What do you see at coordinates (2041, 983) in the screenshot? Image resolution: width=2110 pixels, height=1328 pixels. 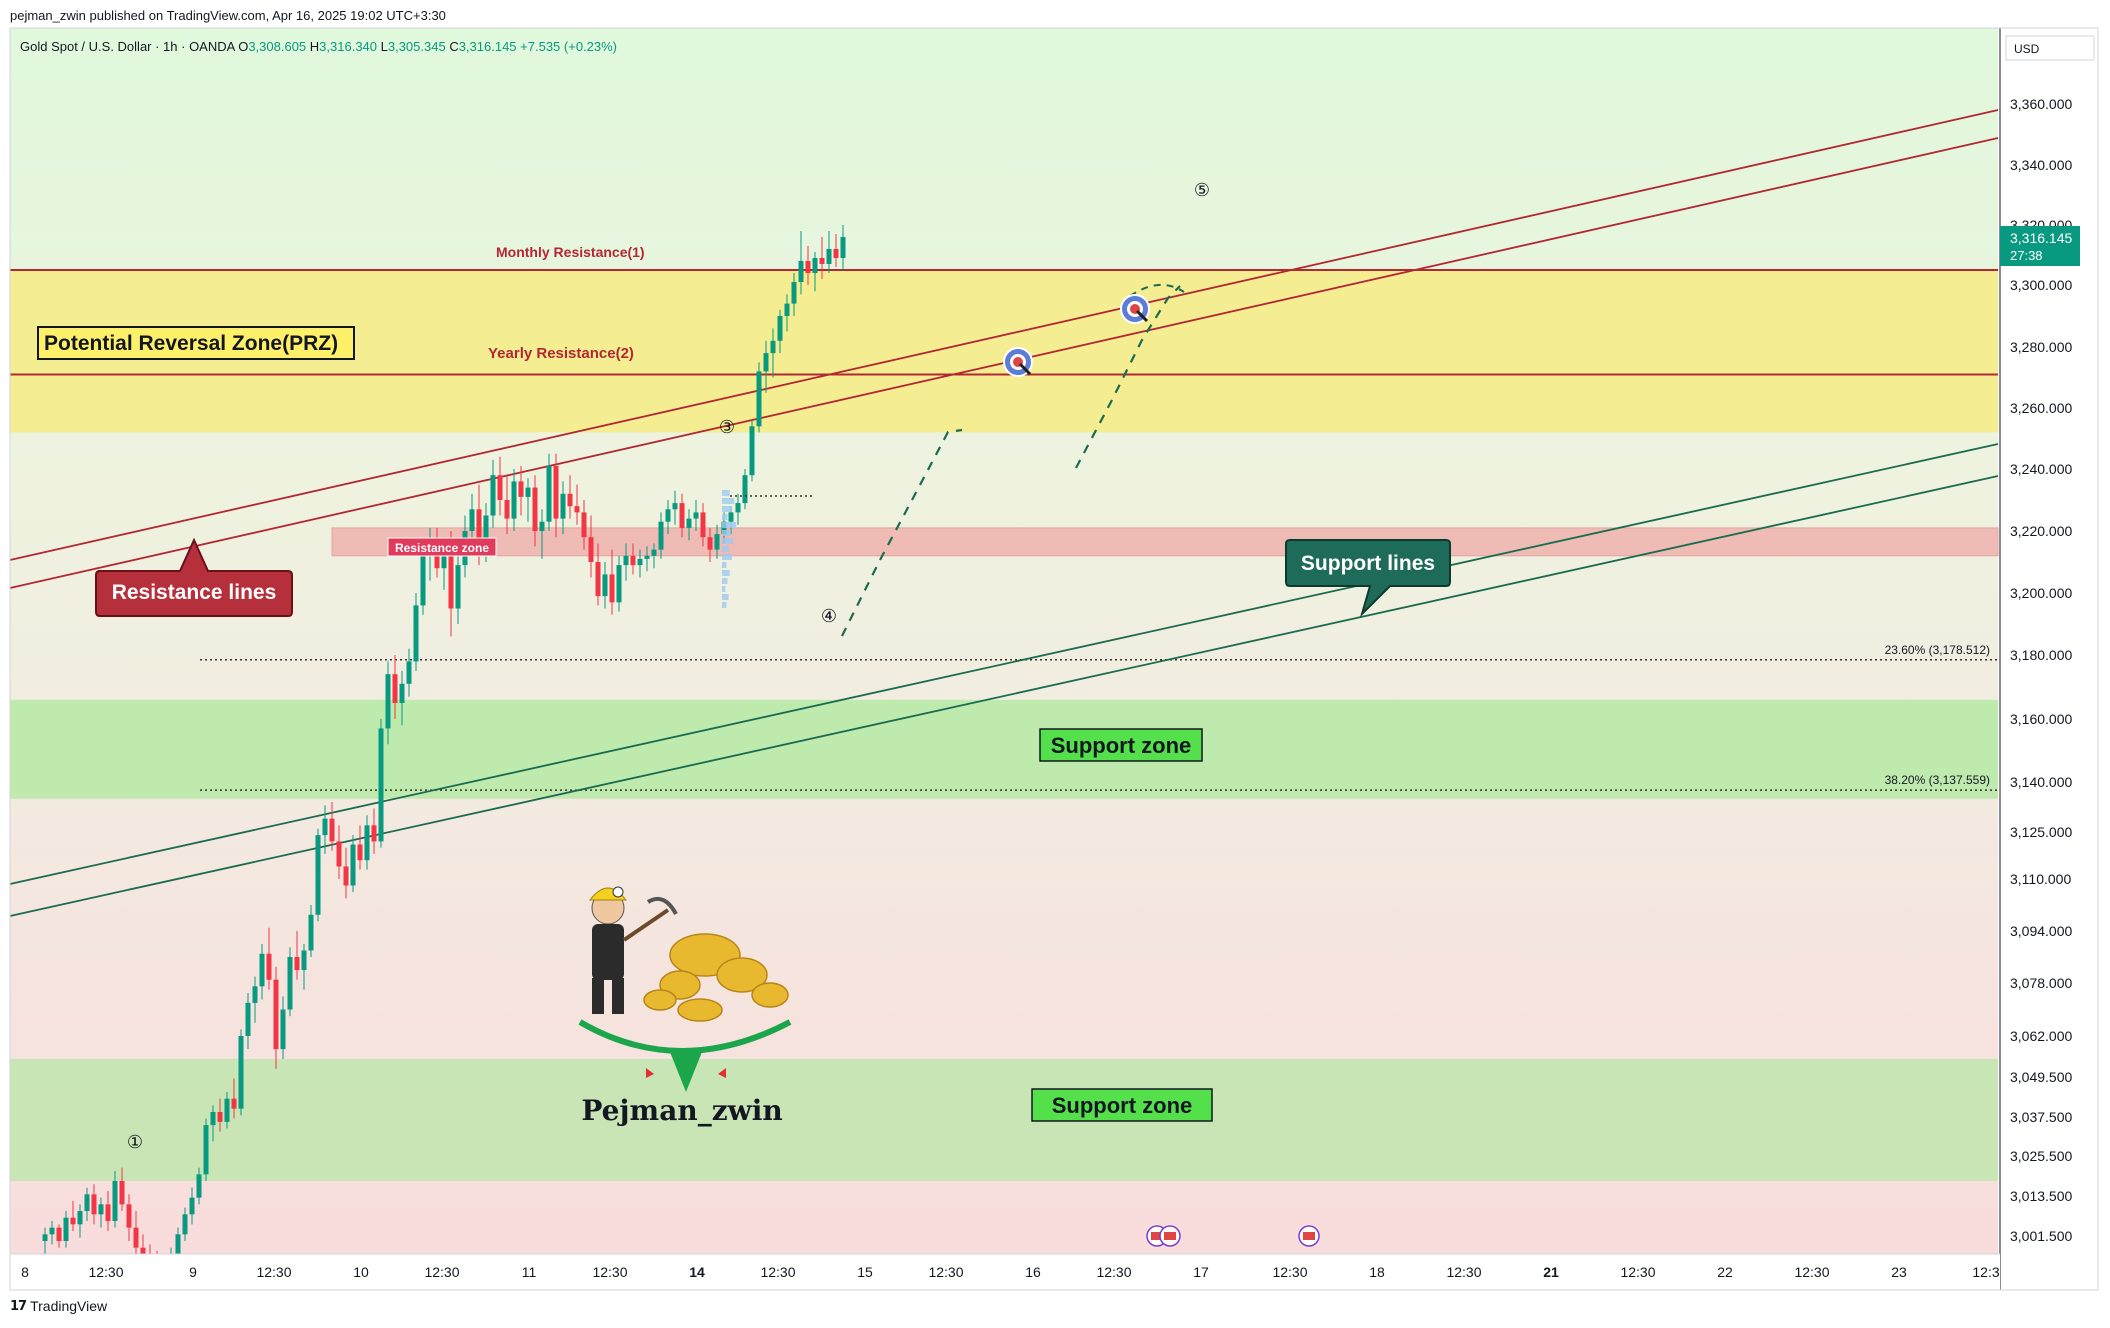 I see `price-tick-label: 3,078.000` at bounding box center [2041, 983].